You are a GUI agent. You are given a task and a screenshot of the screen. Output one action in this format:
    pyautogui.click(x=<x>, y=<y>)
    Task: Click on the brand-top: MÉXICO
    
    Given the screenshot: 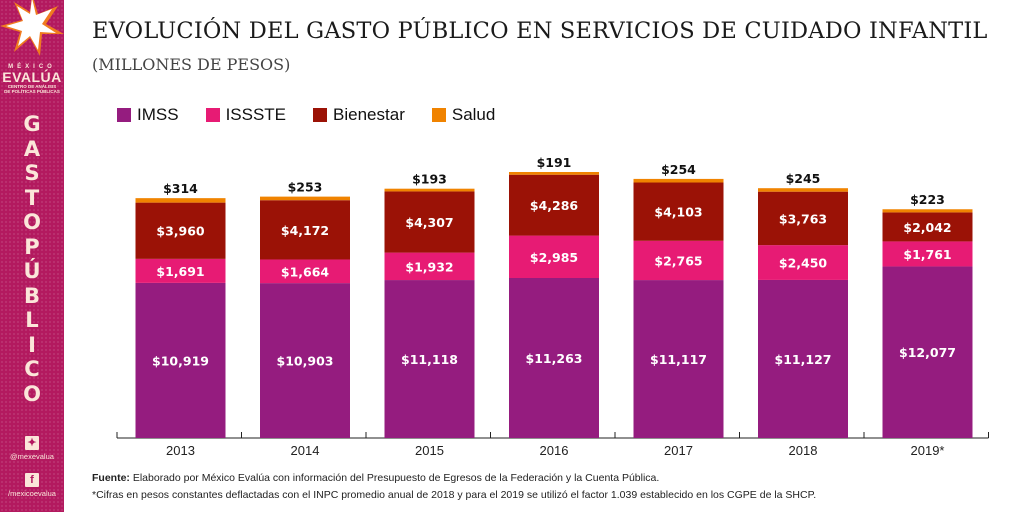 What is the action you would take?
    pyautogui.click(x=32, y=67)
    